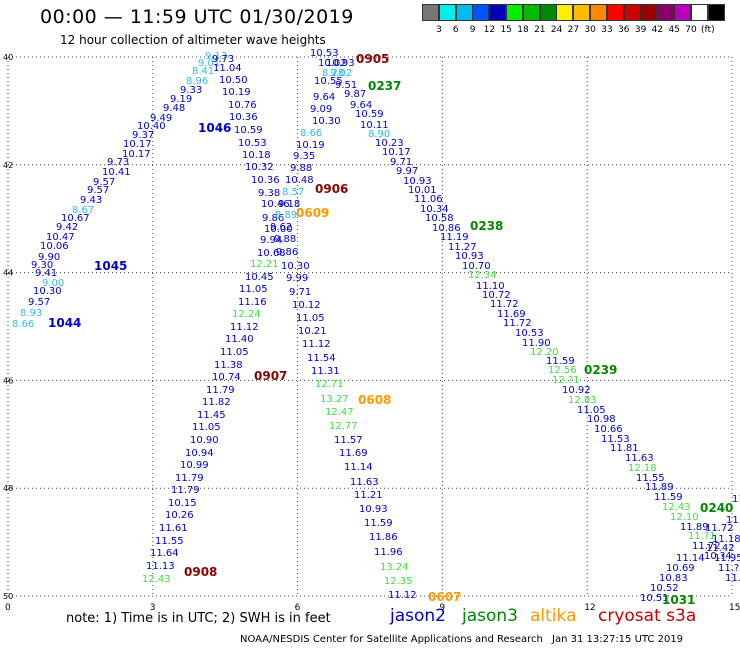 The height and width of the screenshot is (650, 740). I want to click on track-time-marker: 1045, so click(110, 266).